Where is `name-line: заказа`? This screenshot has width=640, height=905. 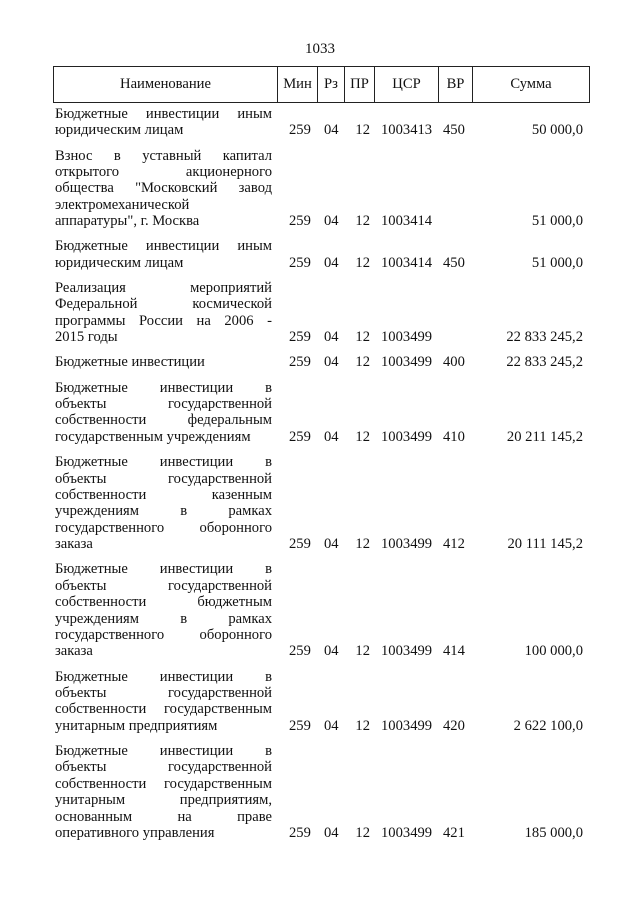
name-line: заказа is located at coordinates (74, 651).